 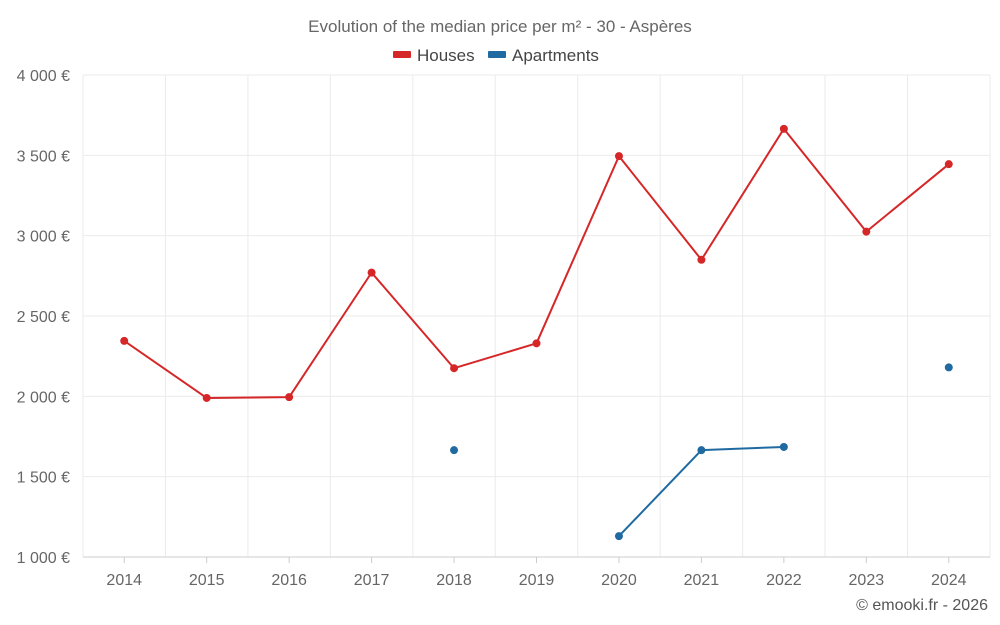 What do you see at coordinates (867, 580) in the screenshot?
I see `x-tick-label: 2023` at bounding box center [867, 580].